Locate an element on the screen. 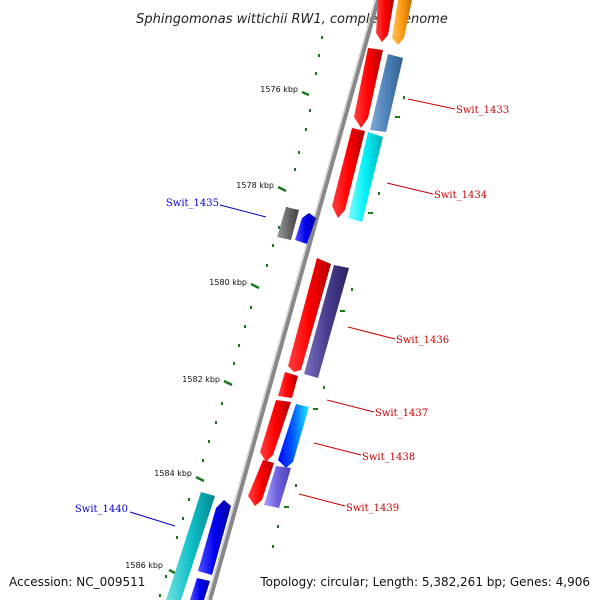 The image size is (600, 600). gene-arrow-swit-1440-teal is located at coordinates (190, 546).